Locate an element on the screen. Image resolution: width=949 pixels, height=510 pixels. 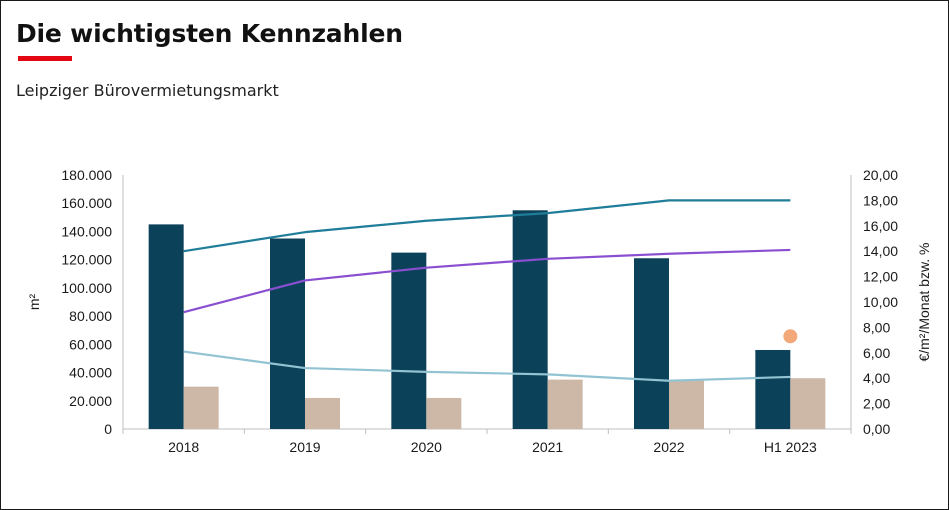
y-tick-label: 120.000 is located at coordinates (86, 260).